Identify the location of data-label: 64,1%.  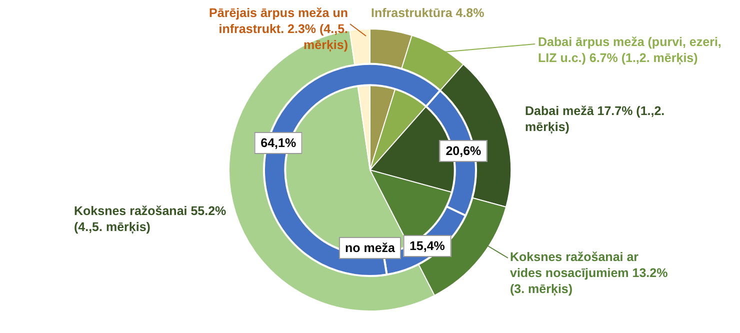
(278, 143).